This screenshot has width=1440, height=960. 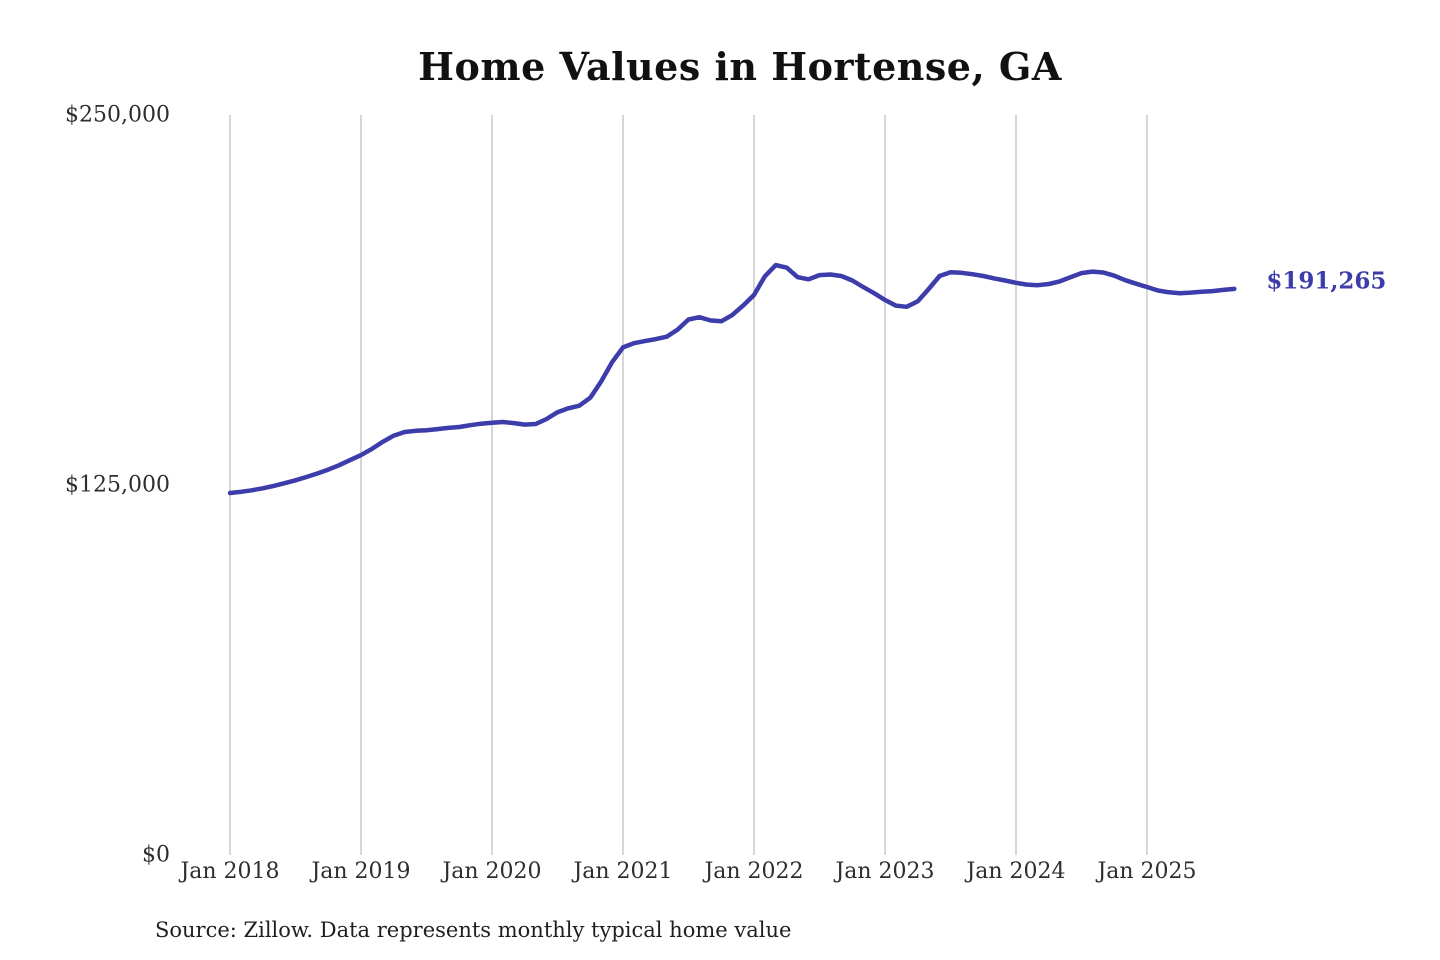 What do you see at coordinates (117, 115) in the screenshot?
I see `y-tick-label: $250,000` at bounding box center [117, 115].